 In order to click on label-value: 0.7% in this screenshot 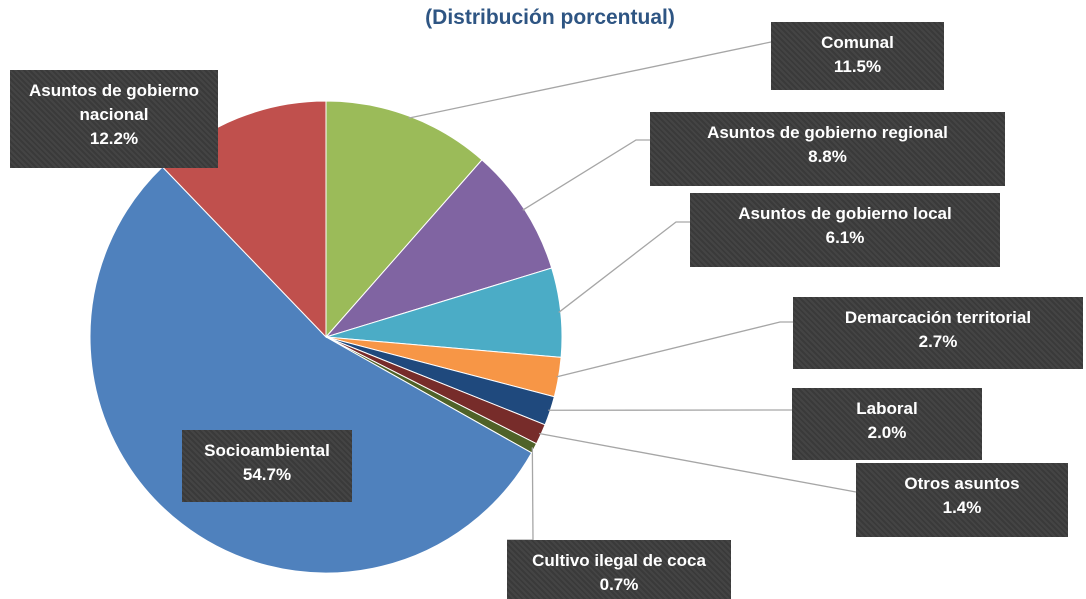, I will do `click(619, 584)`.